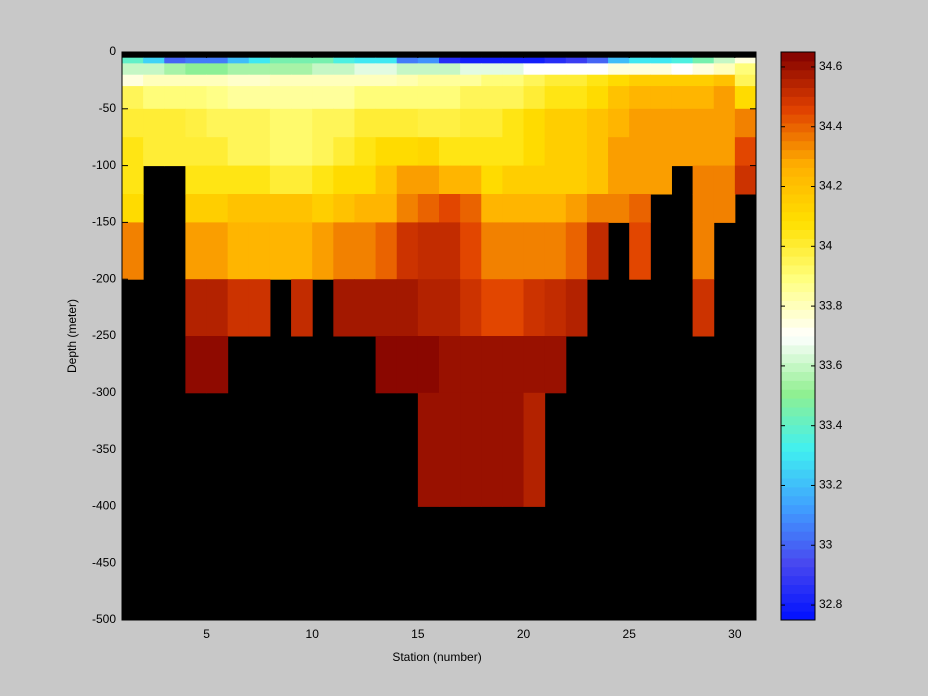 Image resolution: width=928 pixels, height=696 pixels. Describe the element at coordinates (104, 562) in the screenshot. I see `y-tick-label: -450` at that location.